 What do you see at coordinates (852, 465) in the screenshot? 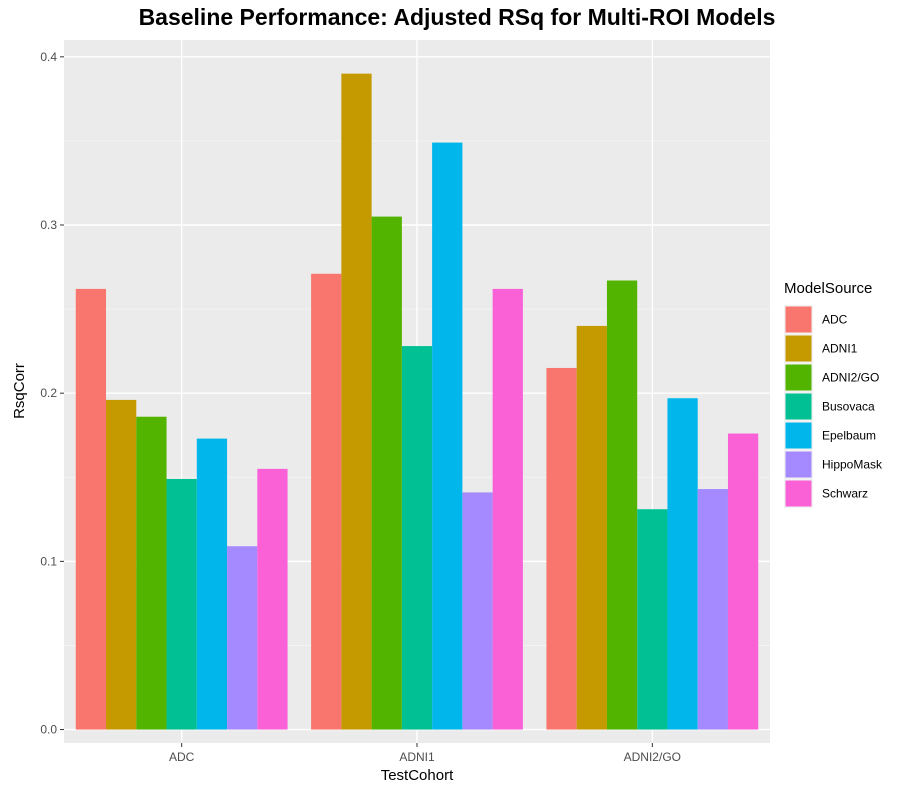
I see `legend-label: HippoMask` at bounding box center [852, 465].